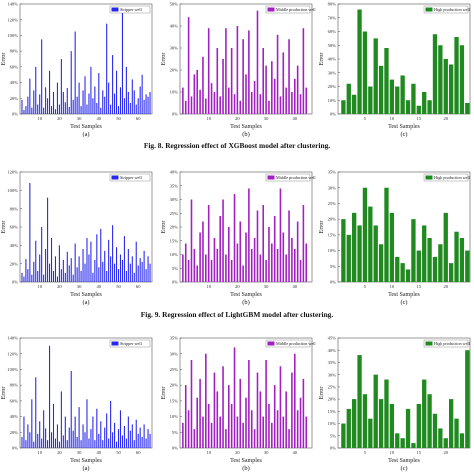  Describe the element at coordinates (174, 4) in the screenshot. I see `y-tick-label: 50%` at that location.